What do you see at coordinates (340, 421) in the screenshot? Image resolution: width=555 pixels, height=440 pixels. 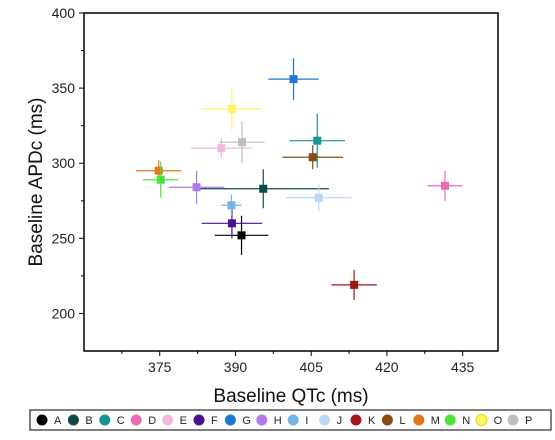 I see `legend-label: J` at bounding box center [340, 421].